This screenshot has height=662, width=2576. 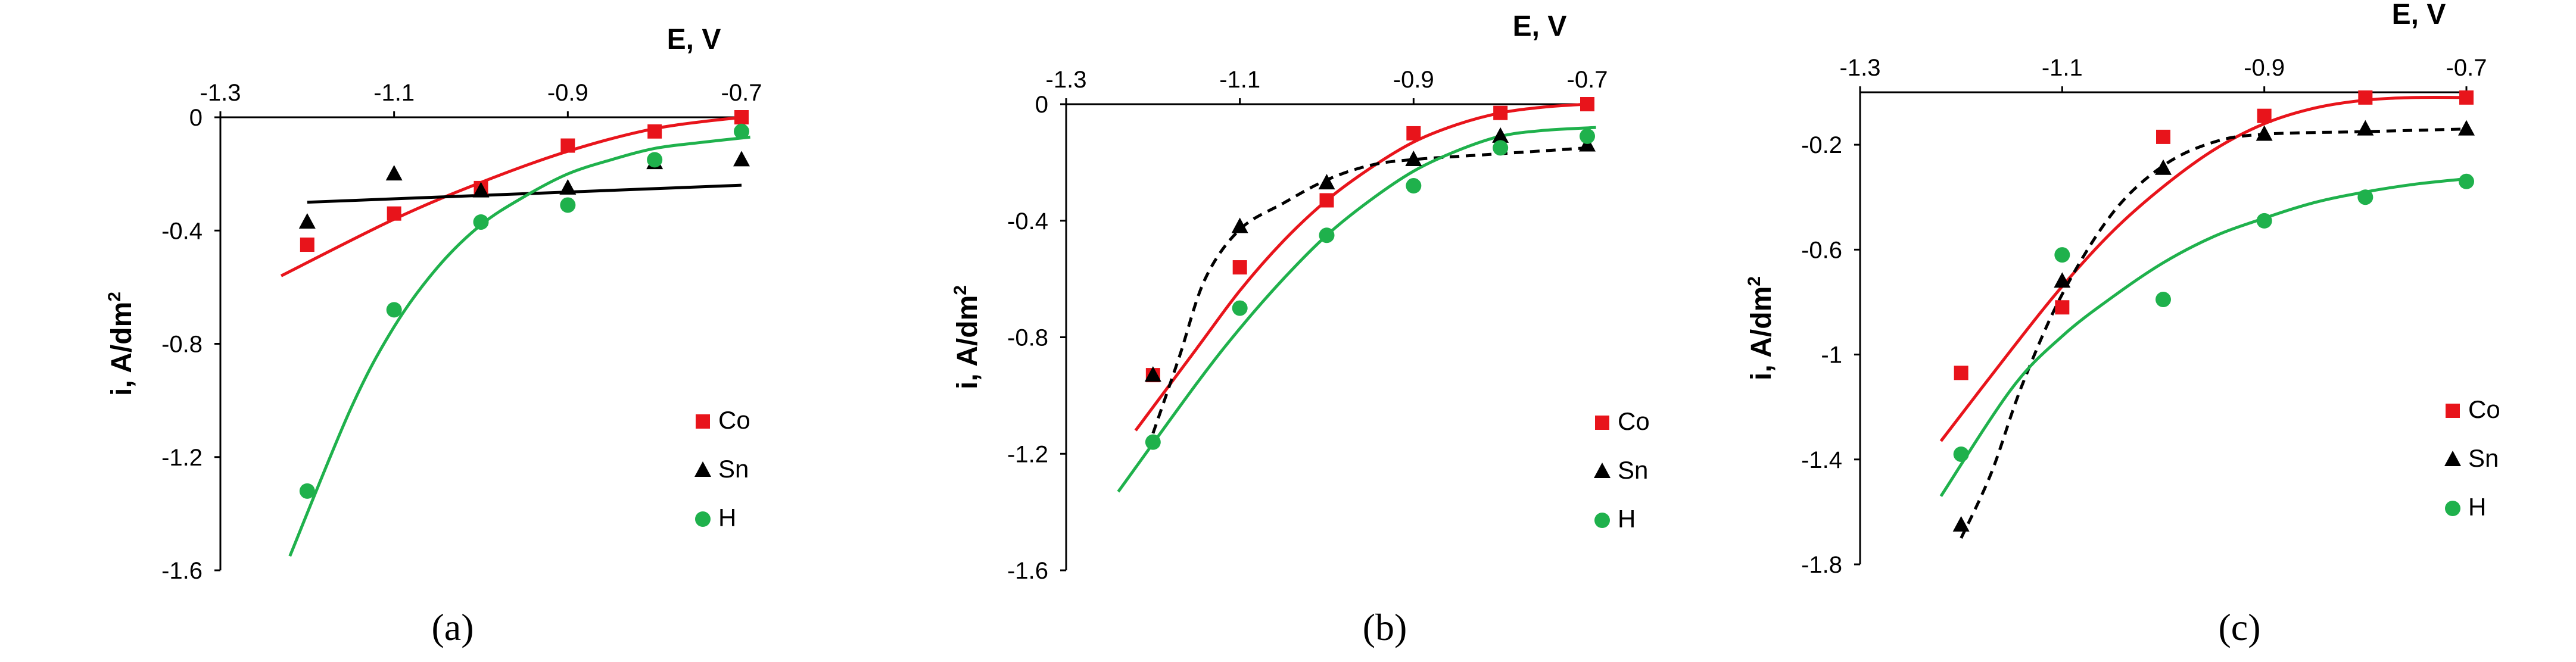 What do you see at coordinates (1821, 460) in the screenshot?
I see `y-tick-label: -1.4` at bounding box center [1821, 460].